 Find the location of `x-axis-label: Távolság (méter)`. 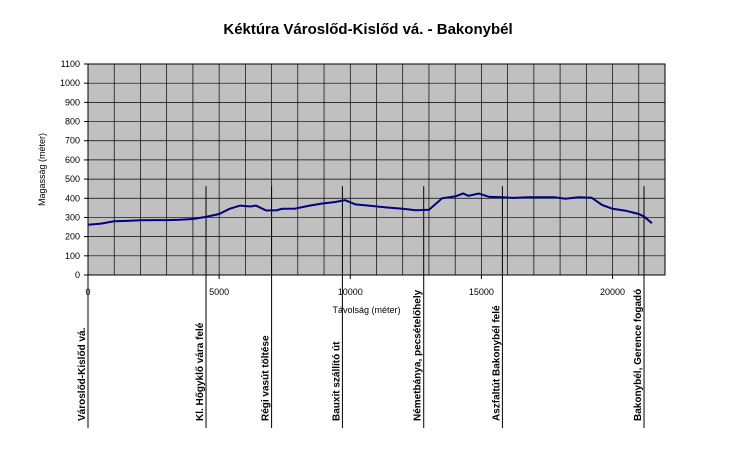

x-axis-label: Távolság (méter) is located at coordinates (366, 310).